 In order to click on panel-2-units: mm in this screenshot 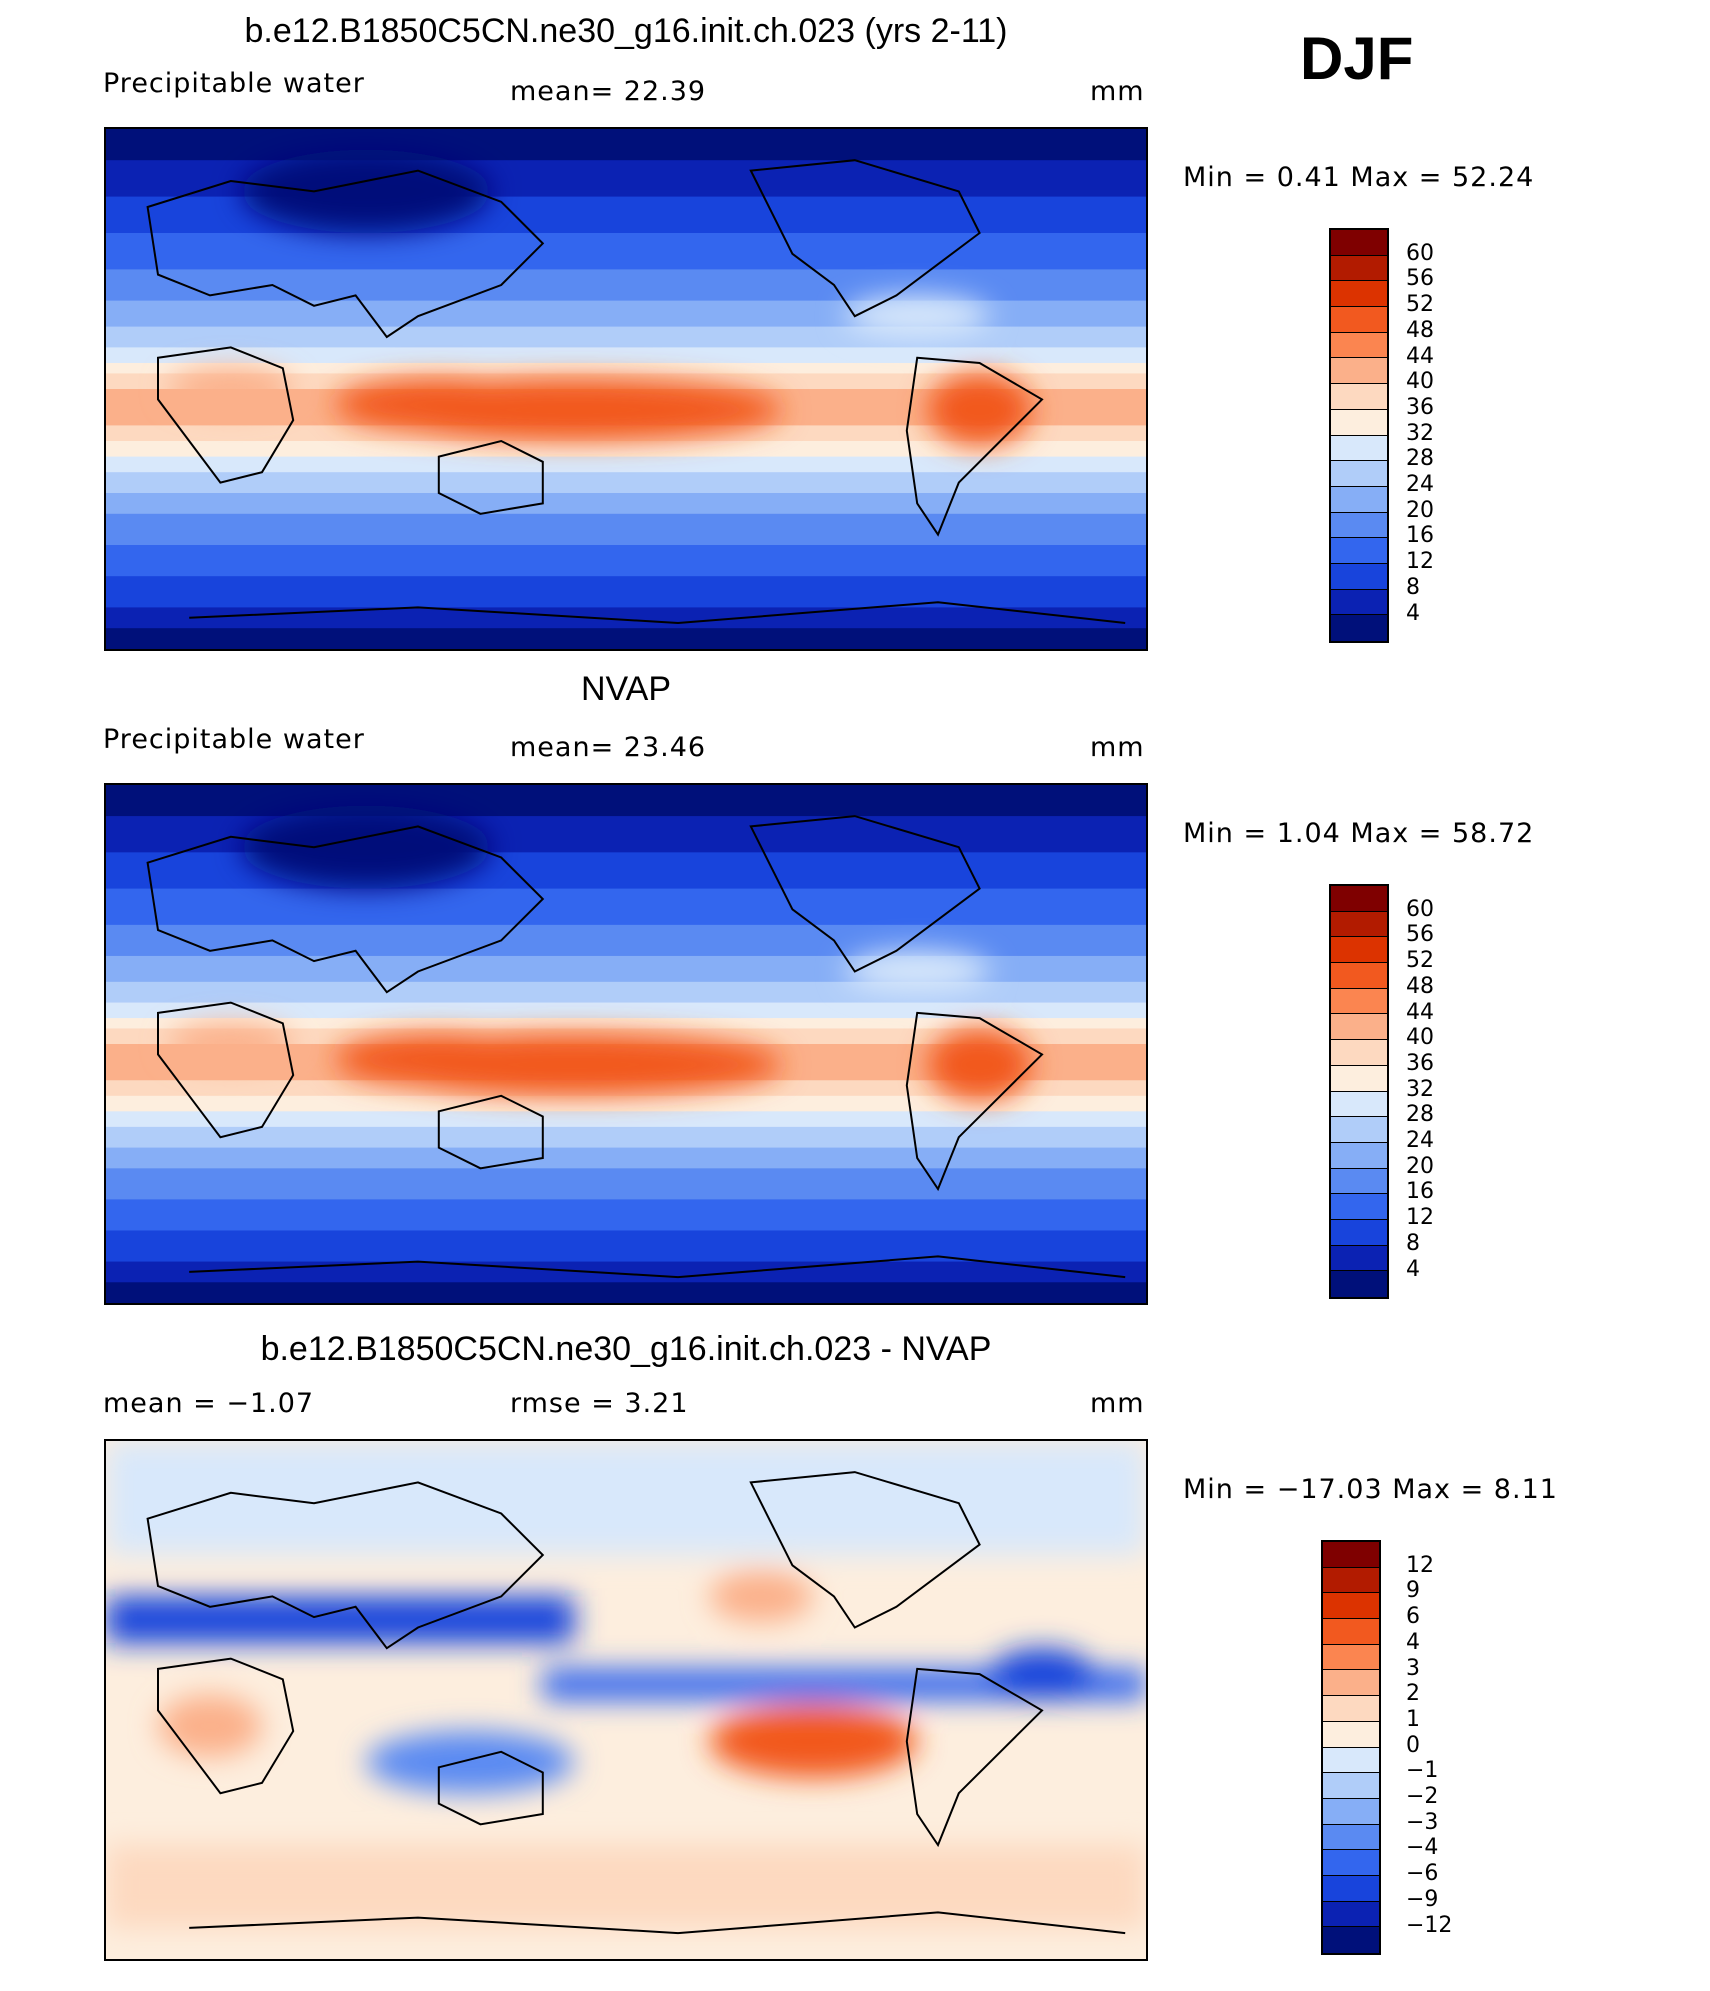, I will do `click(1117, 747)`.